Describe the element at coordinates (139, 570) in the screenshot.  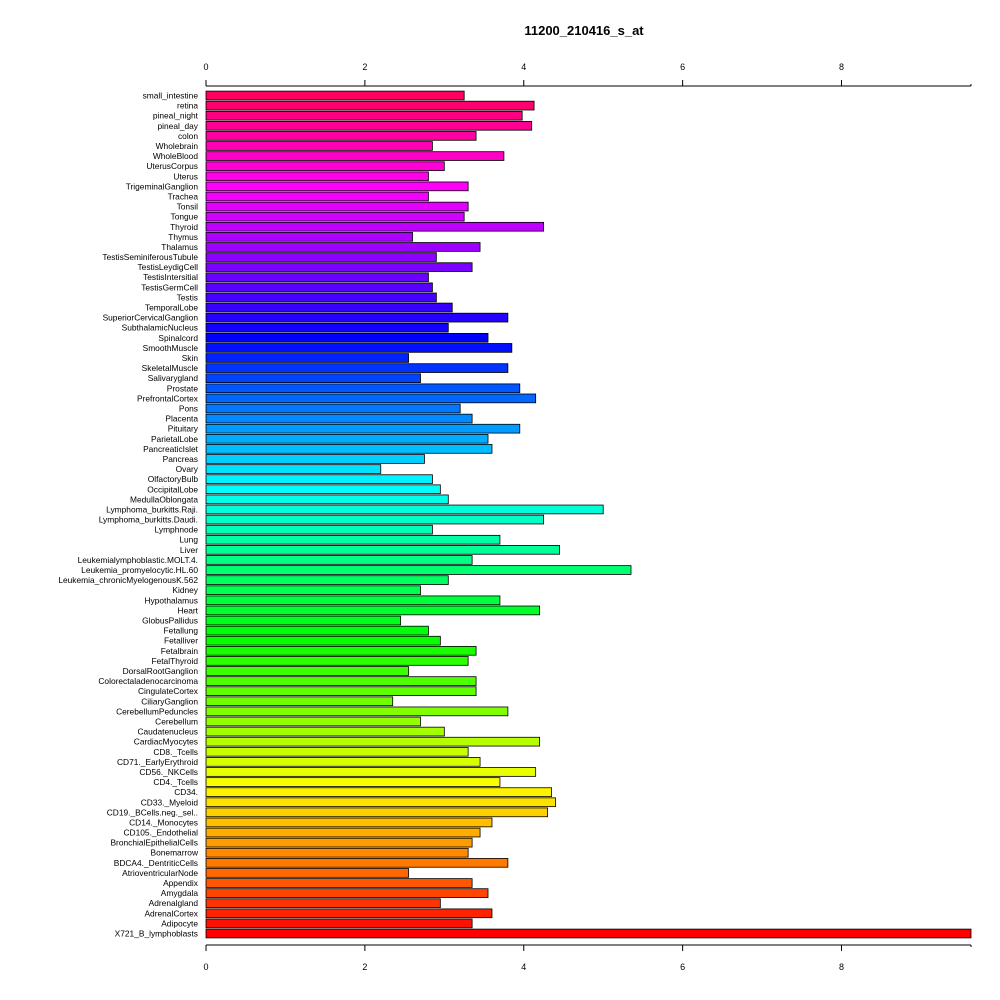
I see `category-label: Leukemia_promyelocytic.HL.60` at that location.